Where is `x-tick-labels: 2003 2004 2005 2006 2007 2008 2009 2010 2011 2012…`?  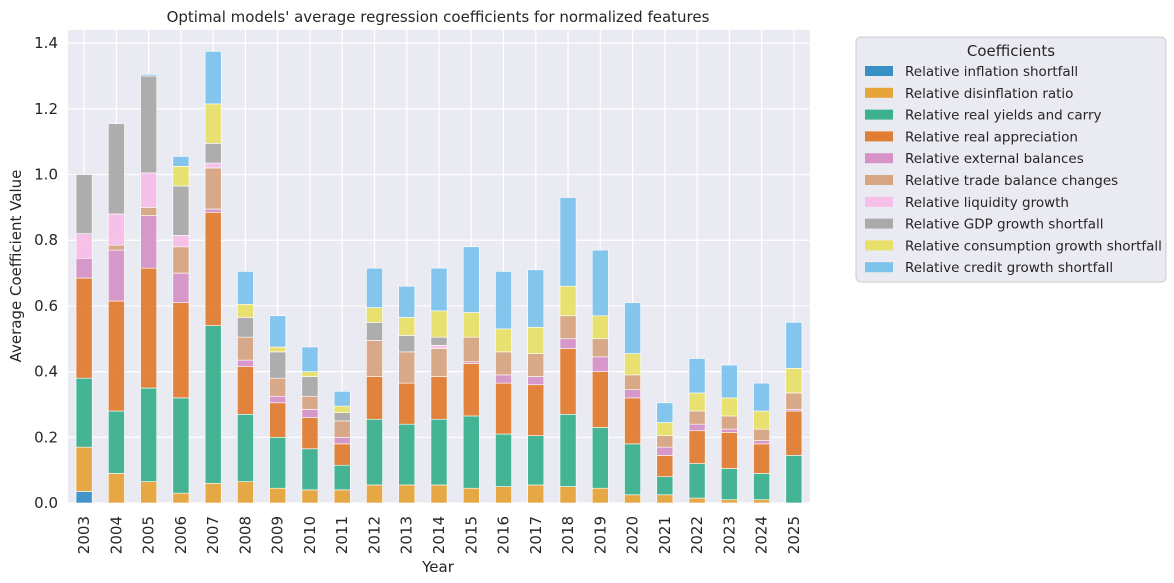
x-tick-labels: 2003 2004 2005 2006 2007 2008 2009 2010 2011 2012… is located at coordinates (439, 535).